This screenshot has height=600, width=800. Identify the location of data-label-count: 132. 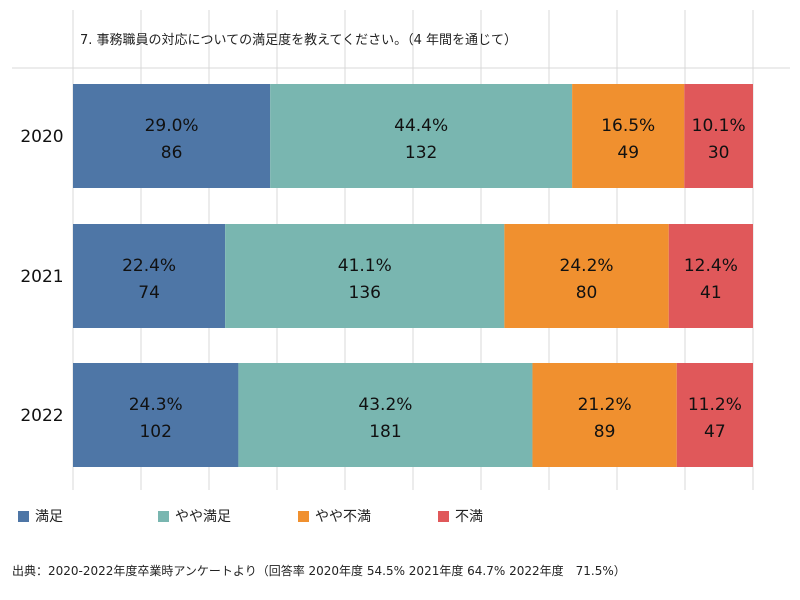
(421, 153).